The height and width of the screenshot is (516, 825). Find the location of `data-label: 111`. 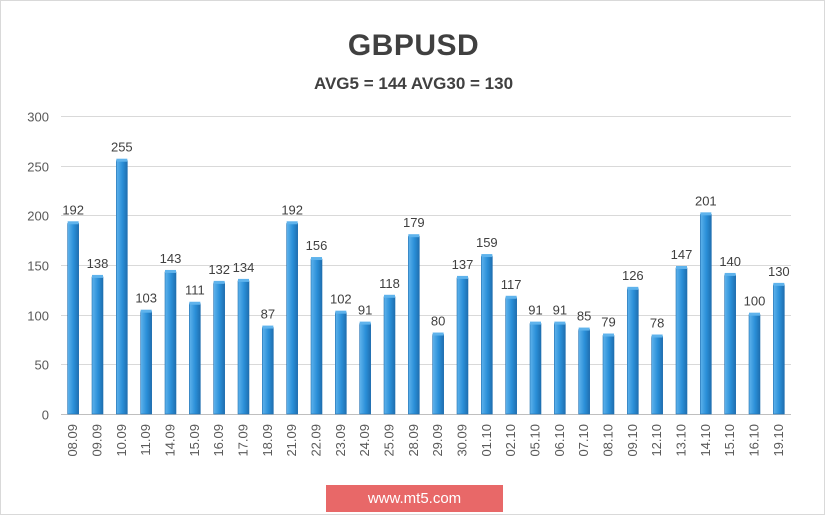

data-label: 111 is located at coordinates (195, 290).